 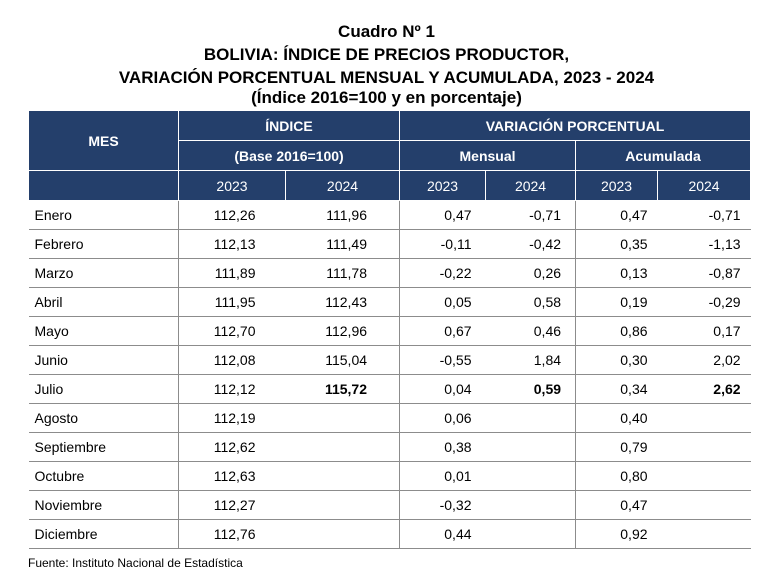 I want to click on acumulada-2024-cell: -0,29, so click(x=704, y=302).